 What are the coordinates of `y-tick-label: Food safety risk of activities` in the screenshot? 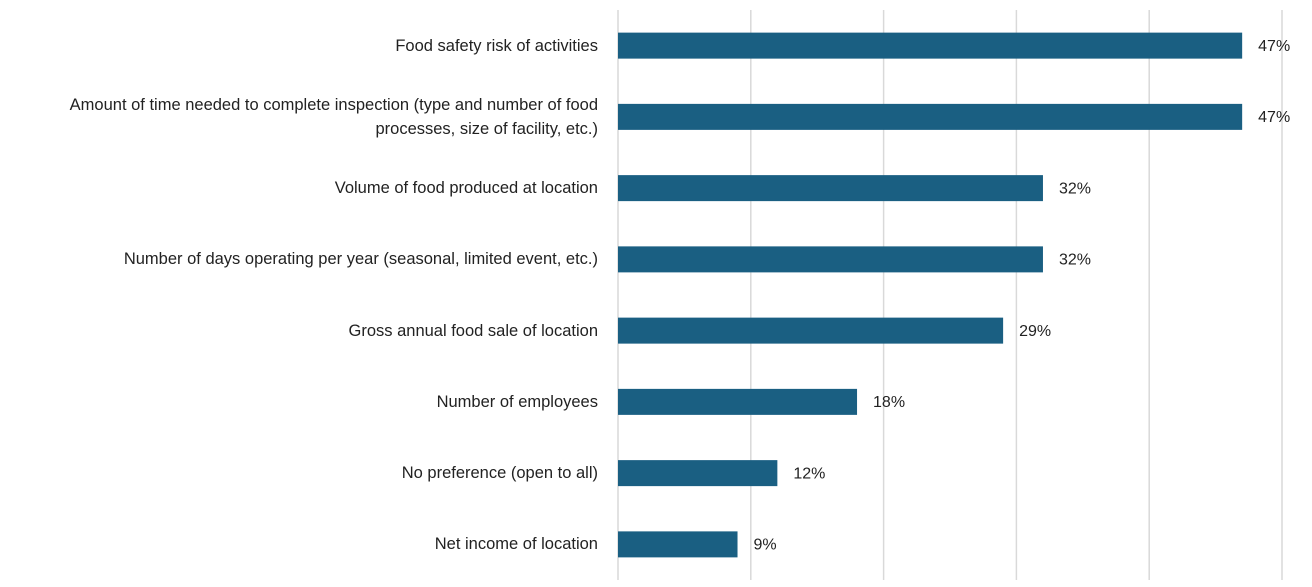 It's located at (496, 45).